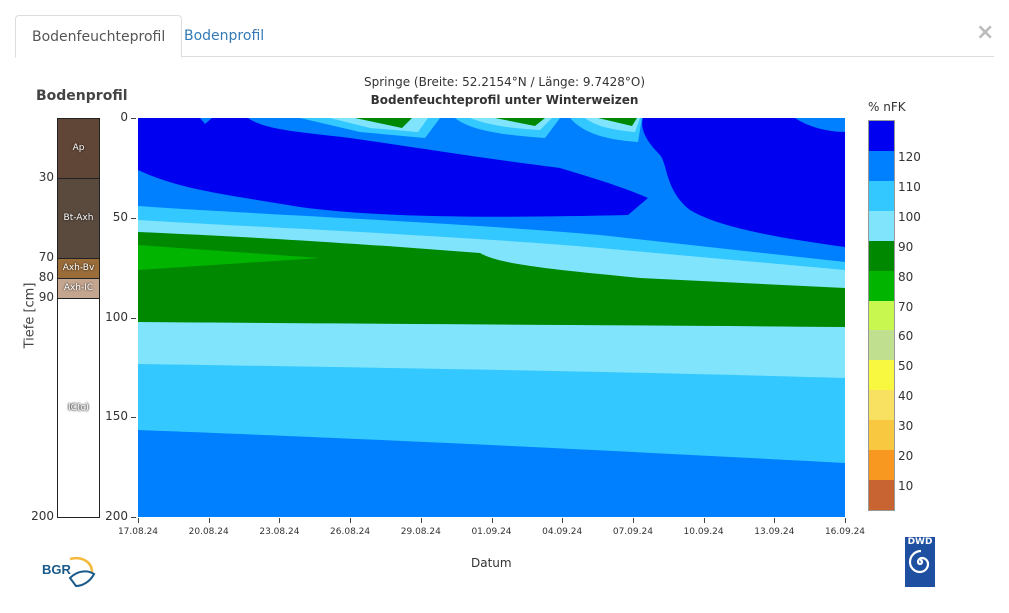 This screenshot has height=613, width=1009. I want to click on soil-horizon-label: IC(c), so click(78, 407).